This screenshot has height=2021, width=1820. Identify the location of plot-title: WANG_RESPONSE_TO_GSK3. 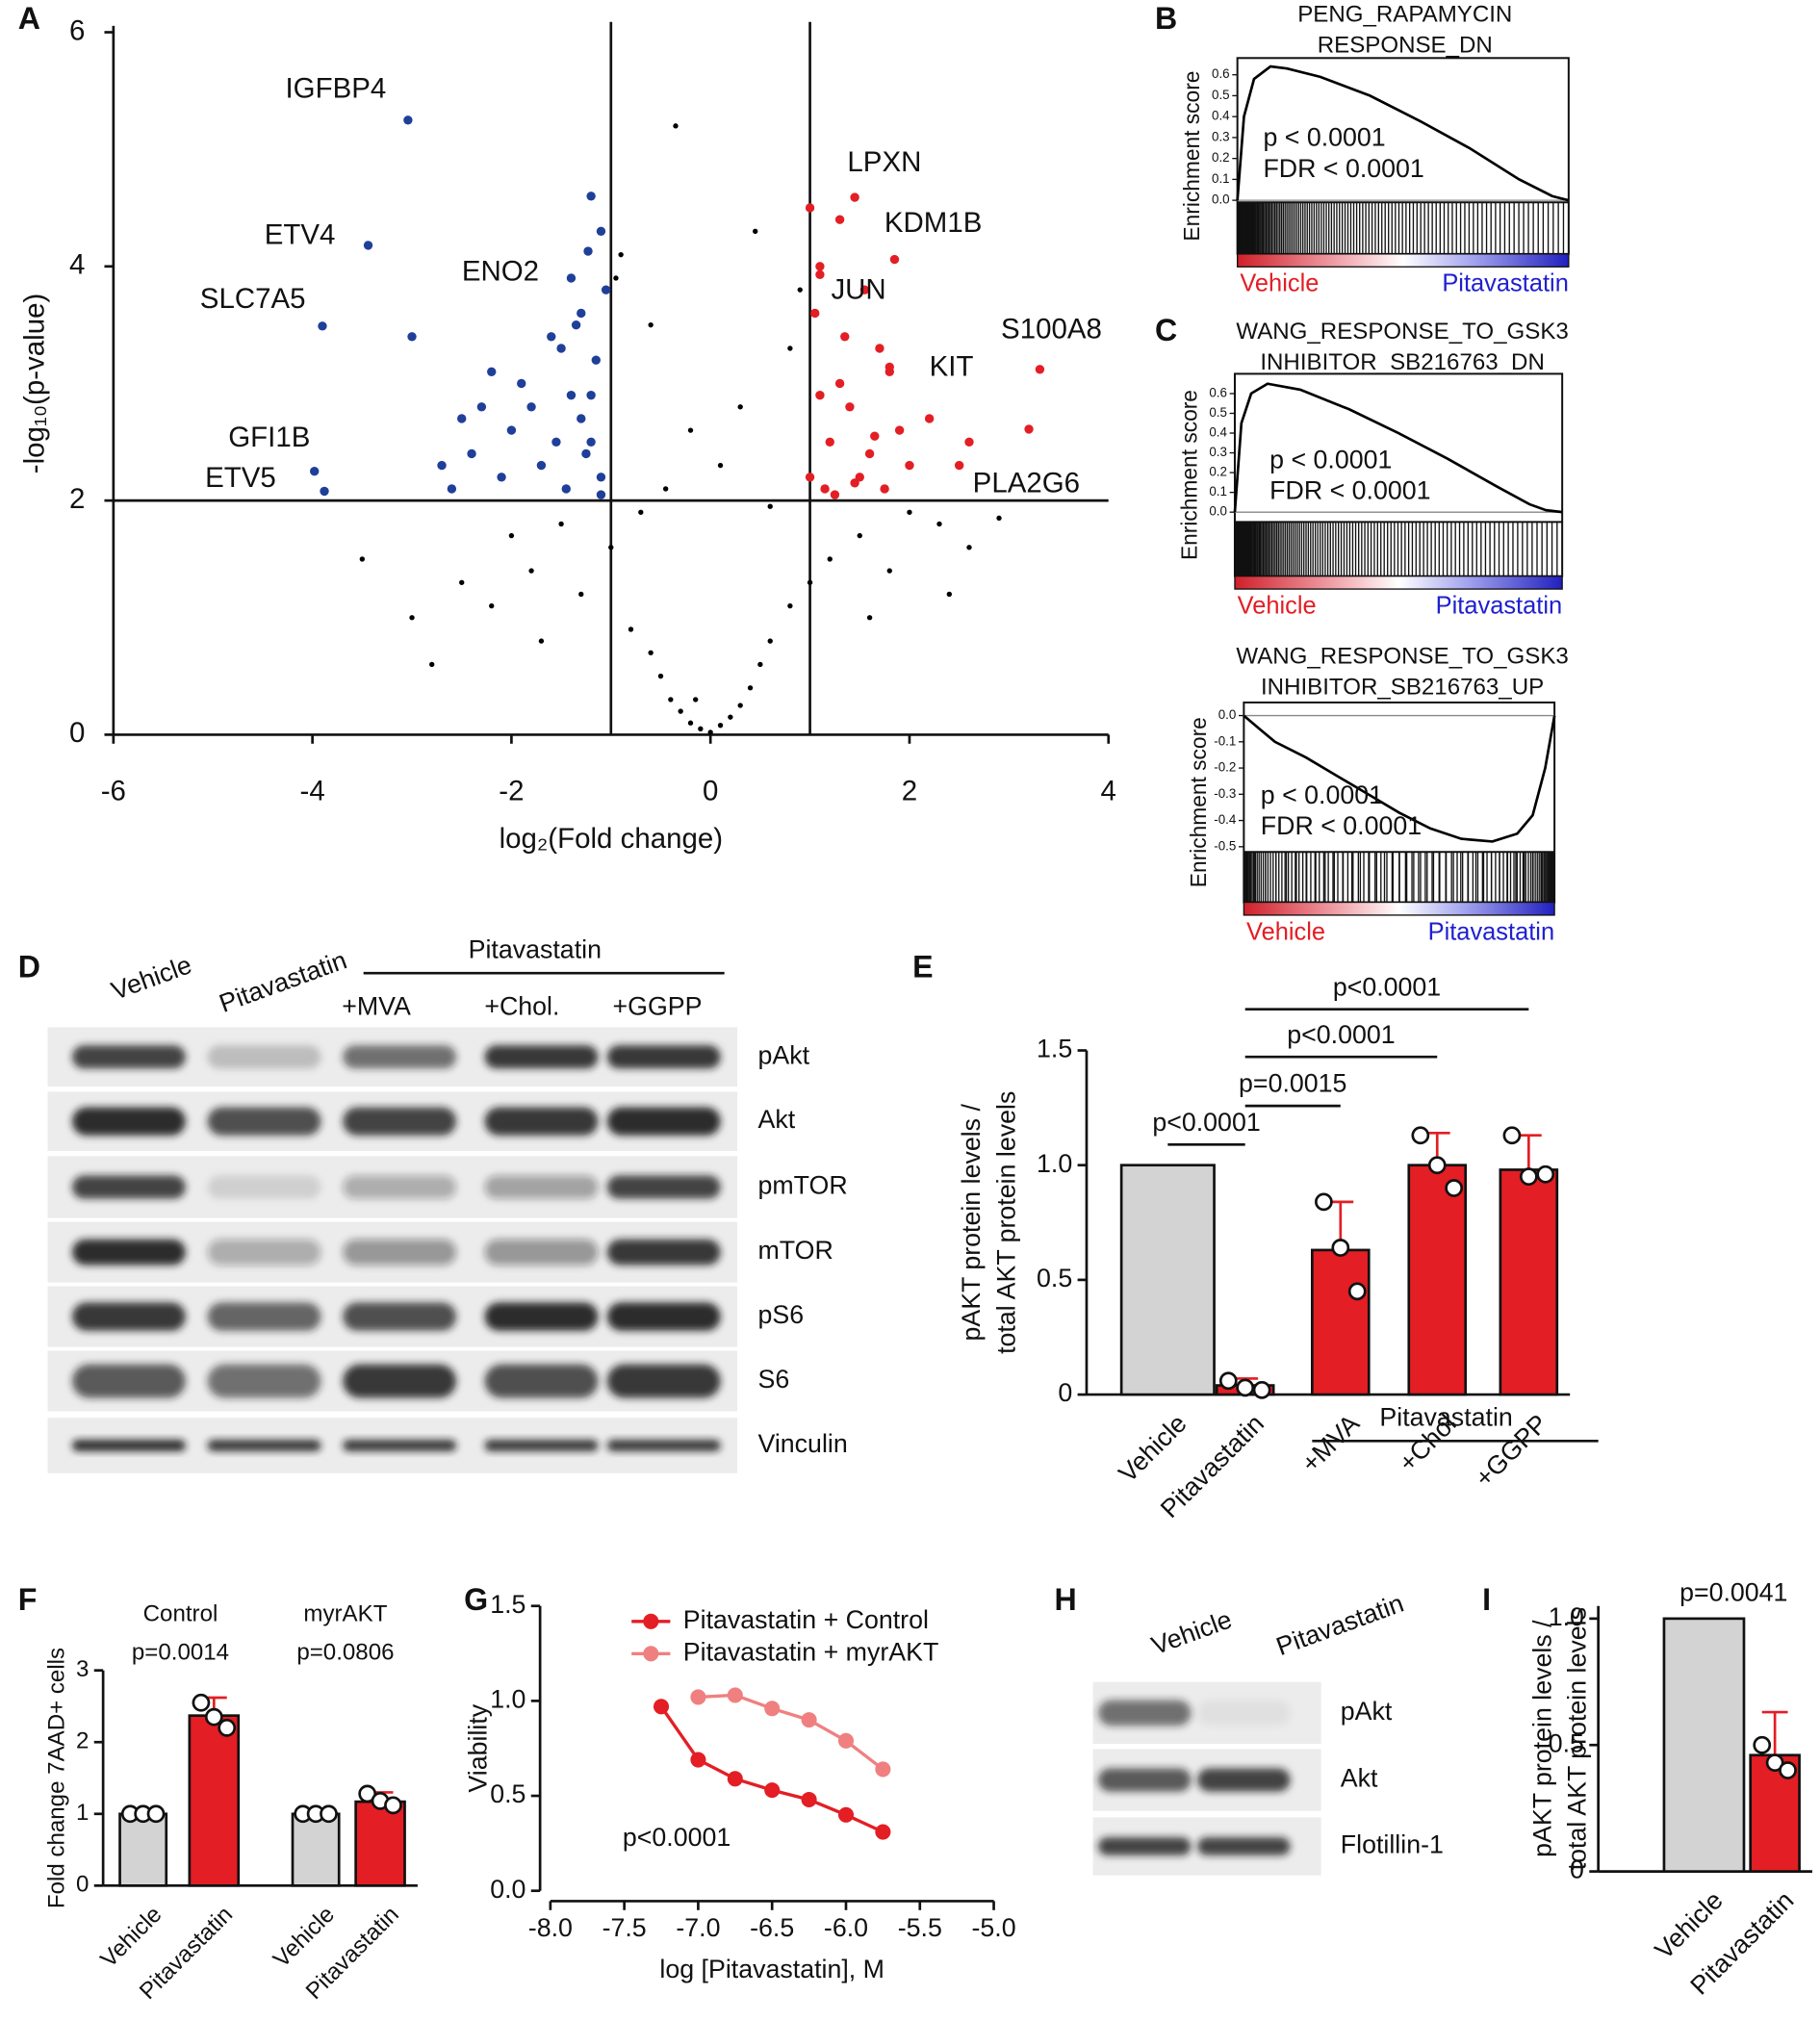
(1402, 332).